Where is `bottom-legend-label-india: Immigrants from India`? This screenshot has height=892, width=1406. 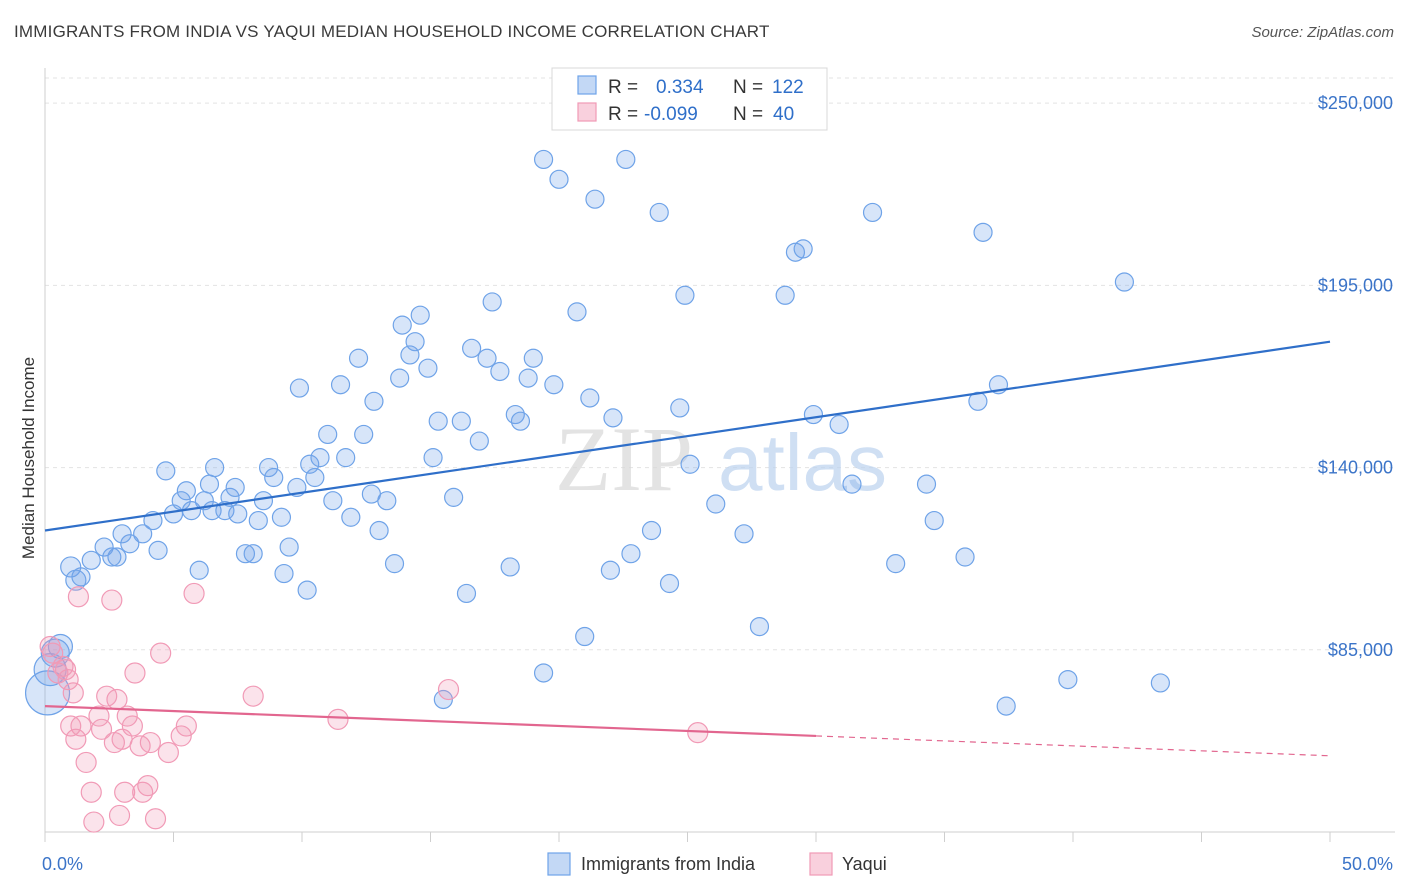 bottom-legend-label-india: Immigrants from India is located at coordinates (668, 864).